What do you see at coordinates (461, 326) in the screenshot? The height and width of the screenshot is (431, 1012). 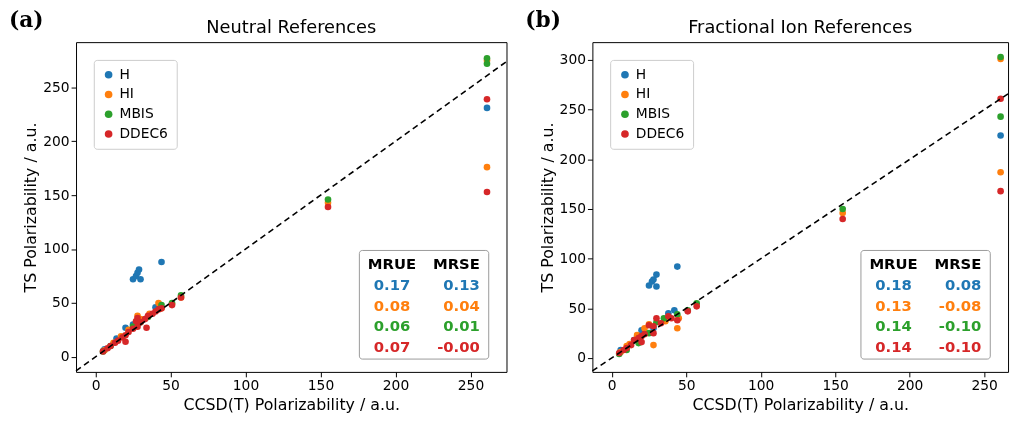 I see `annotation: 0.01` at bounding box center [461, 326].